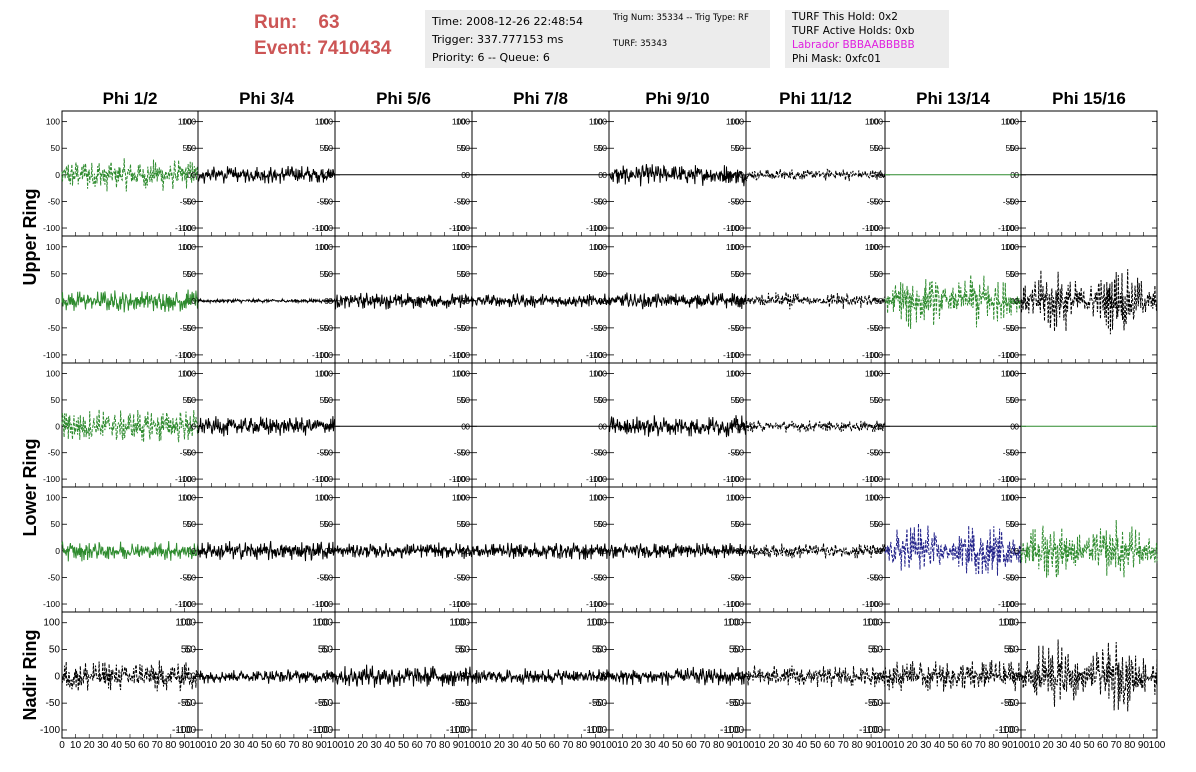 The width and height of the screenshot is (1196, 772). What do you see at coordinates (198, 745) in the screenshot?
I see `x-tick-label: 100` at bounding box center [198, 745].